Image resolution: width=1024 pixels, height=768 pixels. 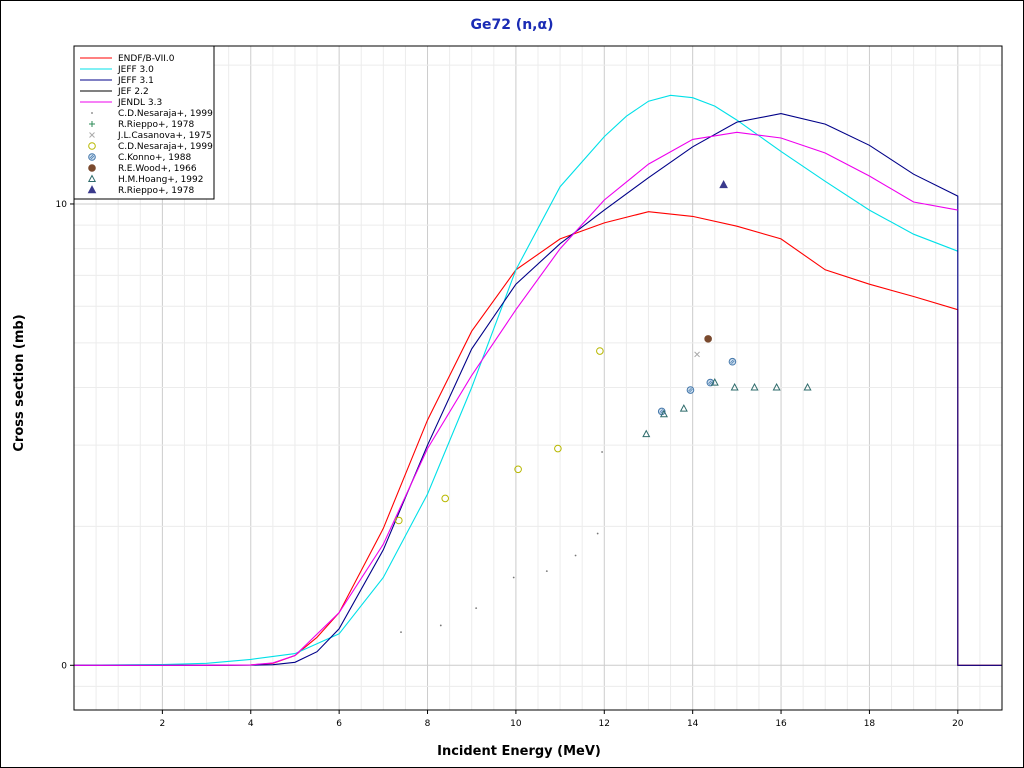 What do you see at coordinates (708, 339) in the screenshot?
I see `data-point-s10` at bounding box center [708, 339].